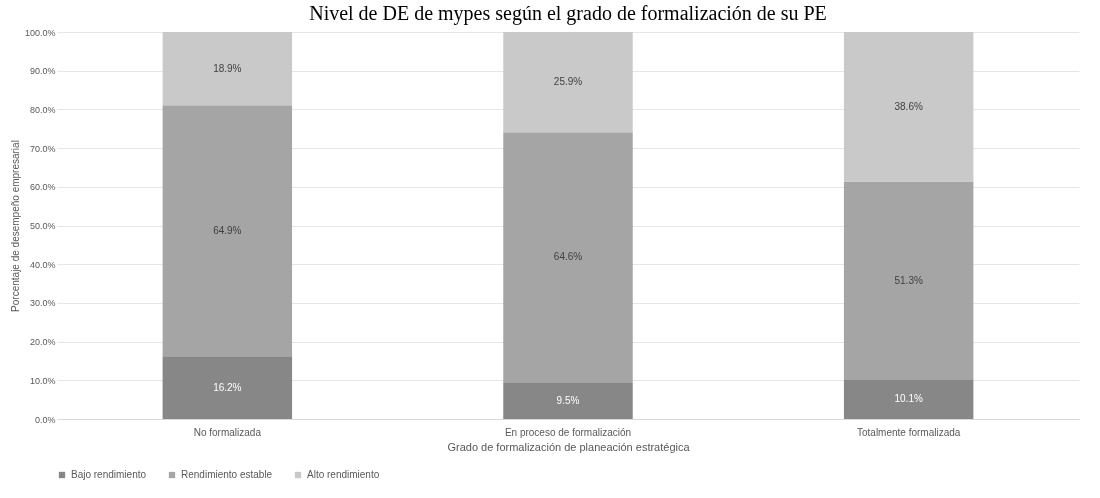  I want to click on data-label: 64.9%, so click(227, 230).